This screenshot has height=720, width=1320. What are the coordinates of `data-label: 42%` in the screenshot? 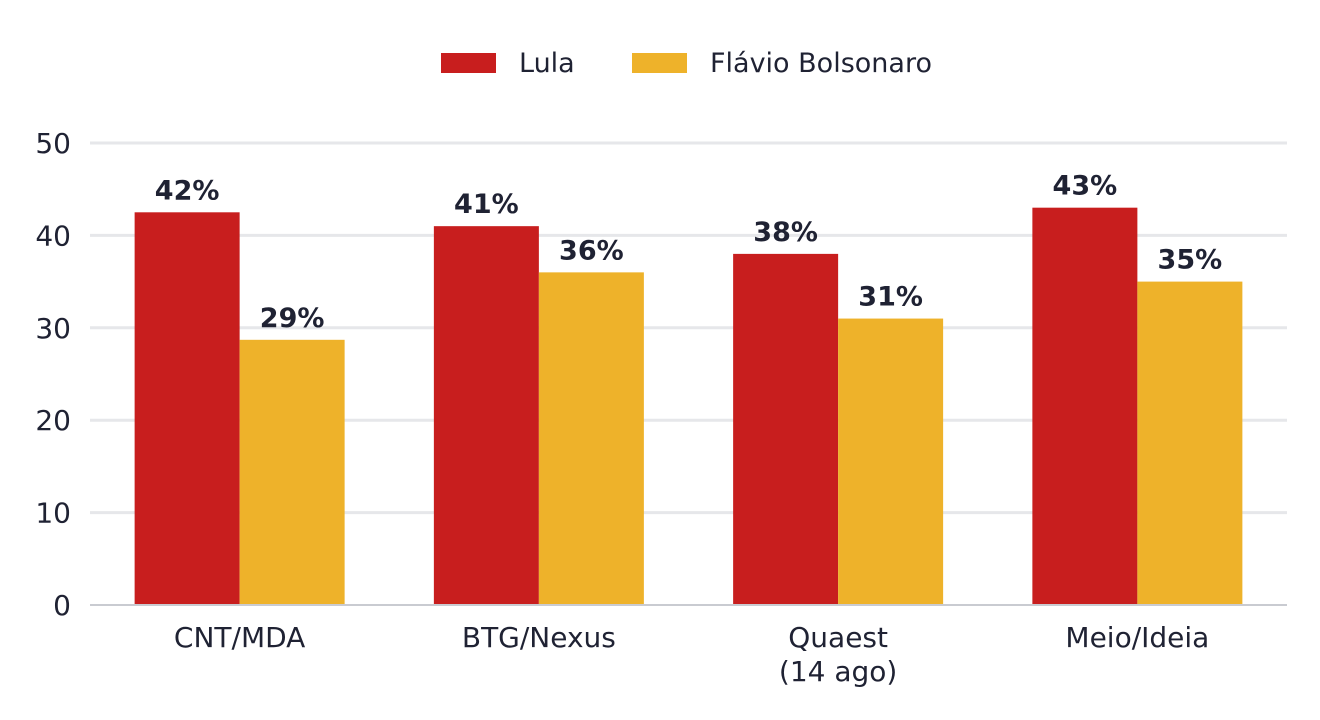 It's located at (187, 190).